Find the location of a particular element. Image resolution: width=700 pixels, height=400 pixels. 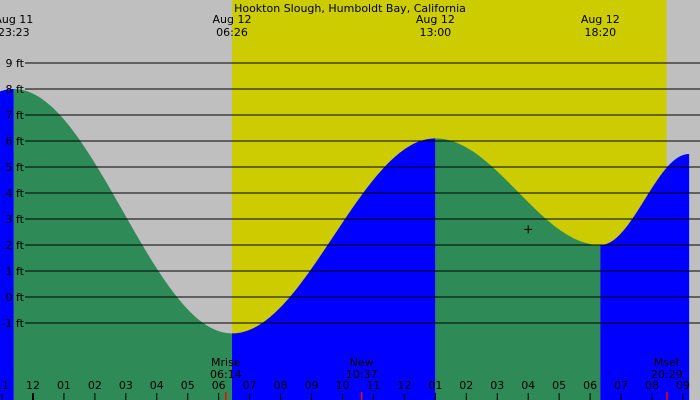

y-tick-label: 3 ft is located at coordinates (15, 219).